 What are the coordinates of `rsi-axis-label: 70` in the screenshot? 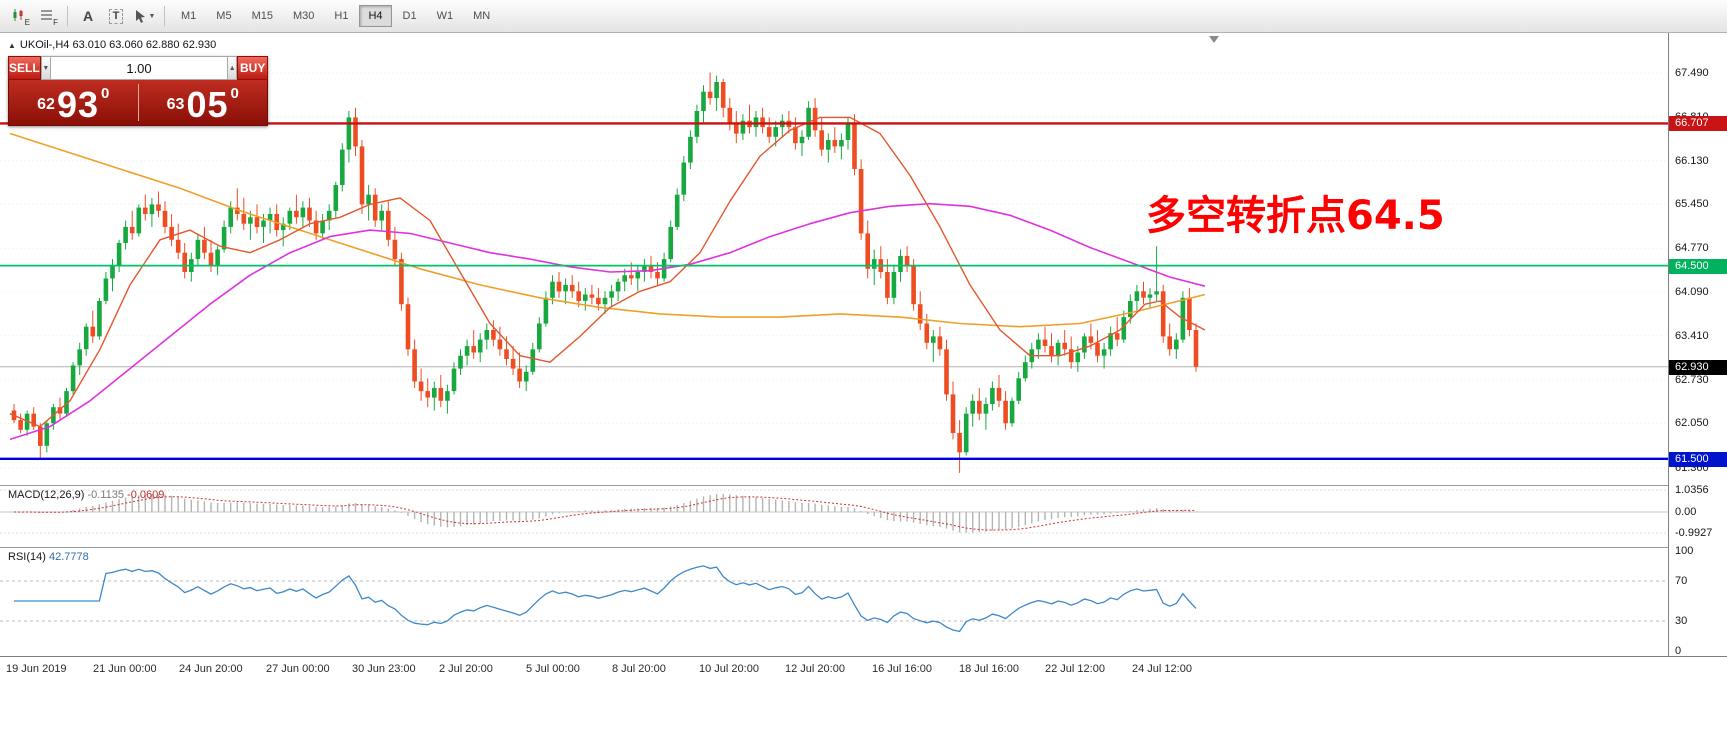 It's located at (1681, 581).